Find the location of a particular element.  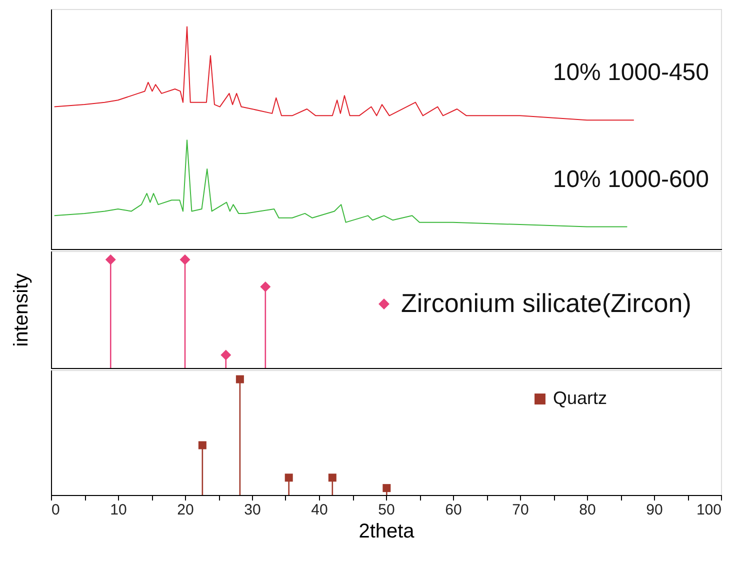

x-tick-label: 100 is located at coordinates (709, 510).